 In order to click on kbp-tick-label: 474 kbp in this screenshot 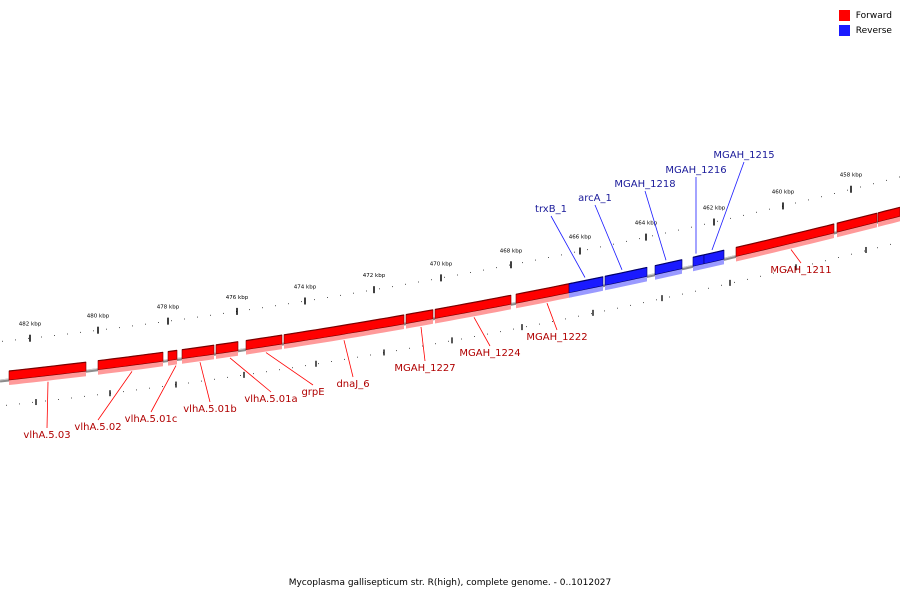, I will do `click(305, 288)`.